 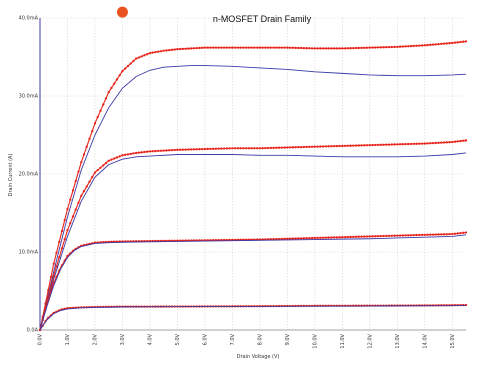 I want to click on x-tick-label: 11.0V, so click(x=343, y=340).